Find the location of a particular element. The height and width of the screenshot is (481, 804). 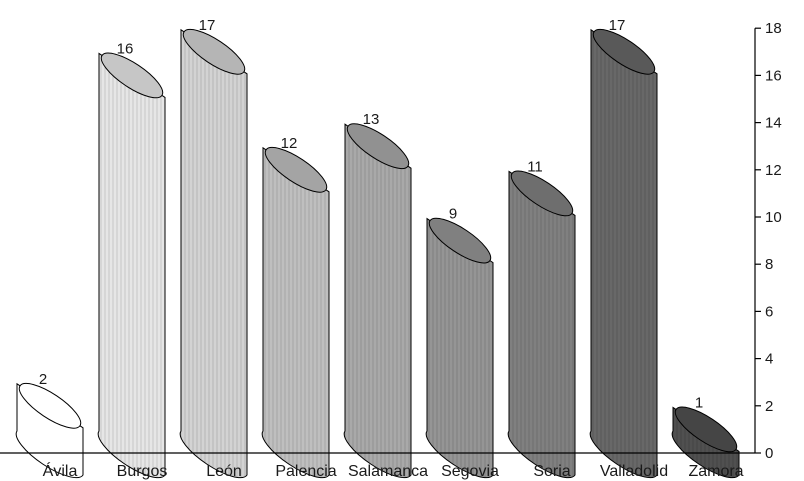

y-tick-label: 16 is located at coordinates (773, 75).